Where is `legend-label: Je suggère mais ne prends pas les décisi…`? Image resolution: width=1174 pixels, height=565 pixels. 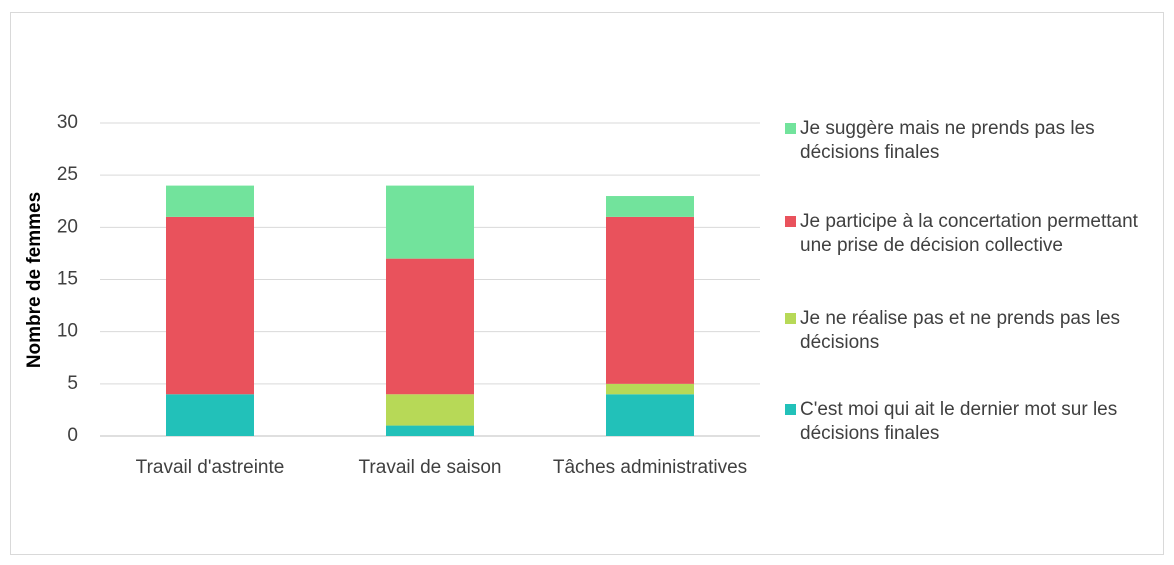 legend-label: Je suggère mais ne prends pas les décisi… is located at coordinates (947, 140).